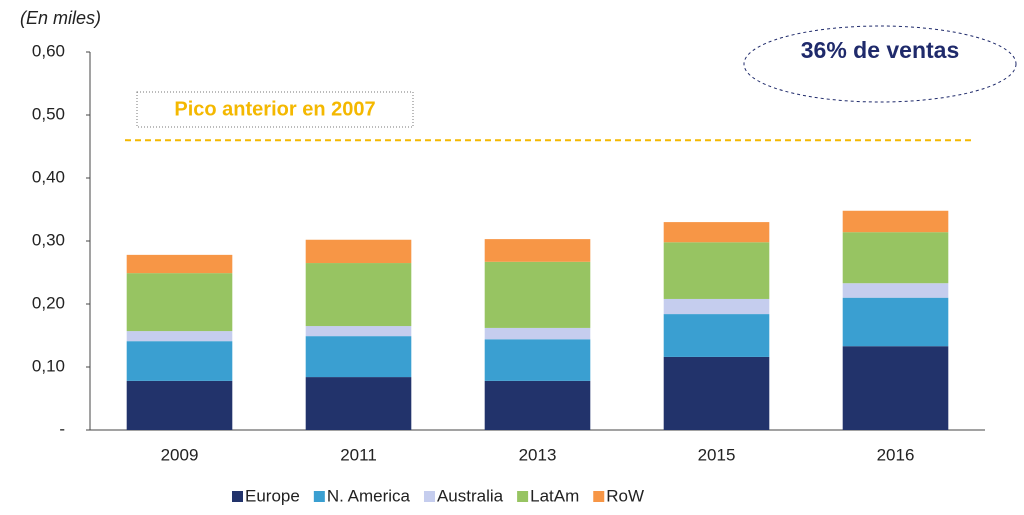 This screenshot has width=1024, height=515. What do you see at coordinates (896, 454) in the screenshot?
I see `x-tick-label: 2016` at bounding box center [896, 454].